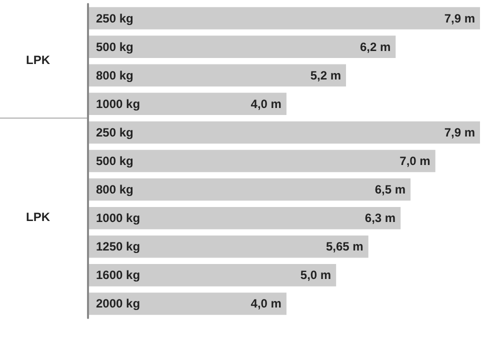  I want to click on data-label: 6,3 m, so click(380, 218).